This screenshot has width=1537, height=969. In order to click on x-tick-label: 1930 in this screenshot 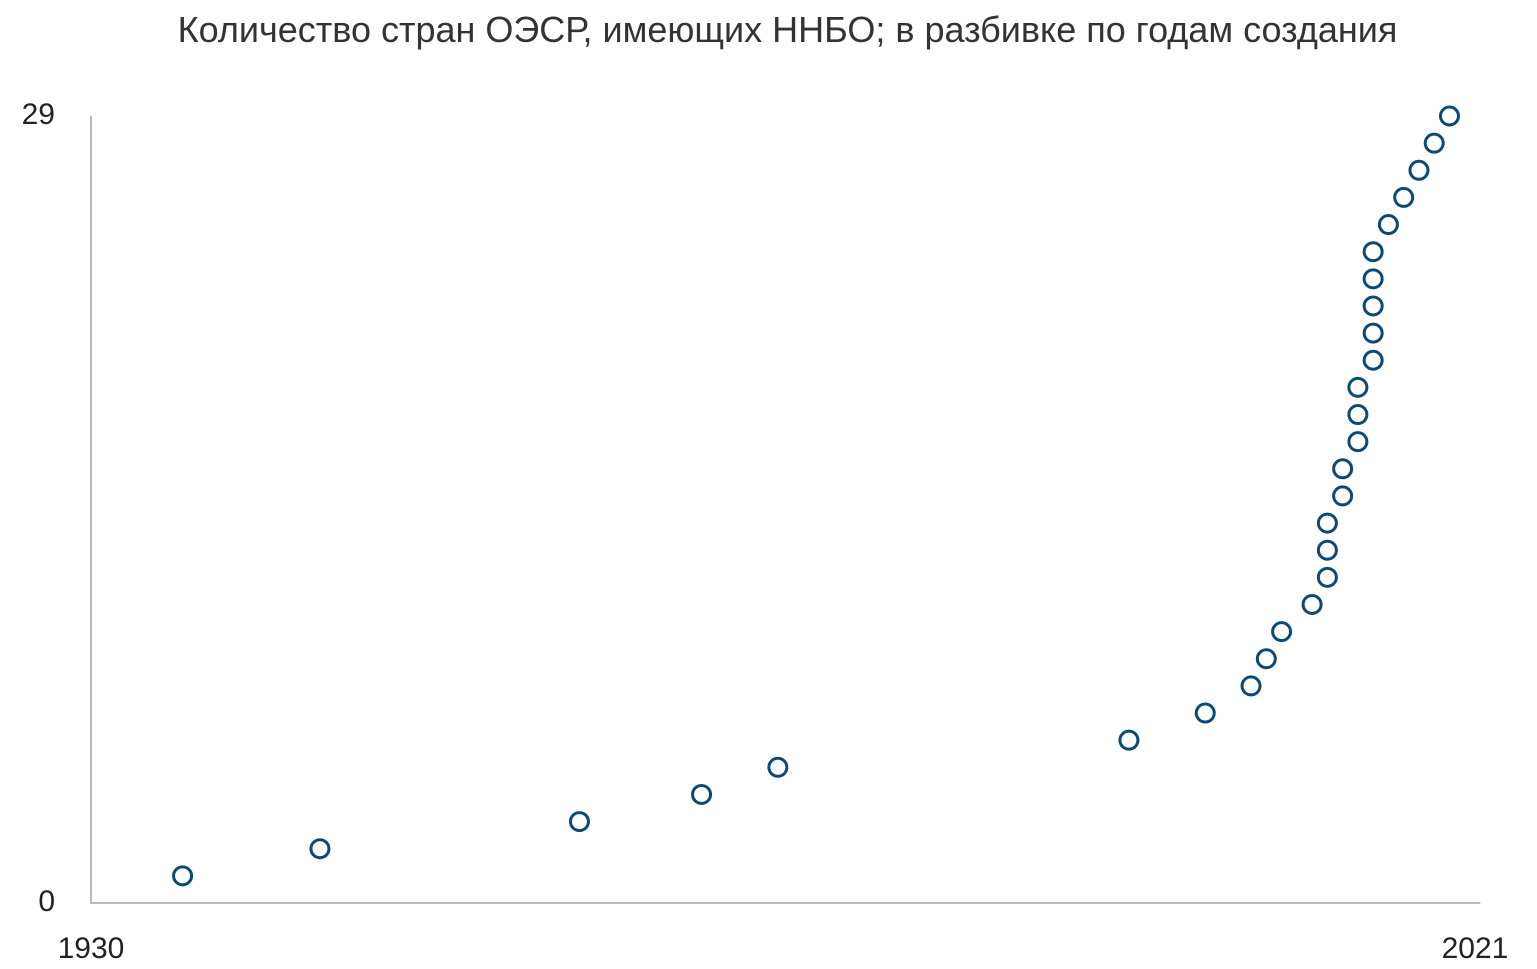, I will do `click(91, 948)`.